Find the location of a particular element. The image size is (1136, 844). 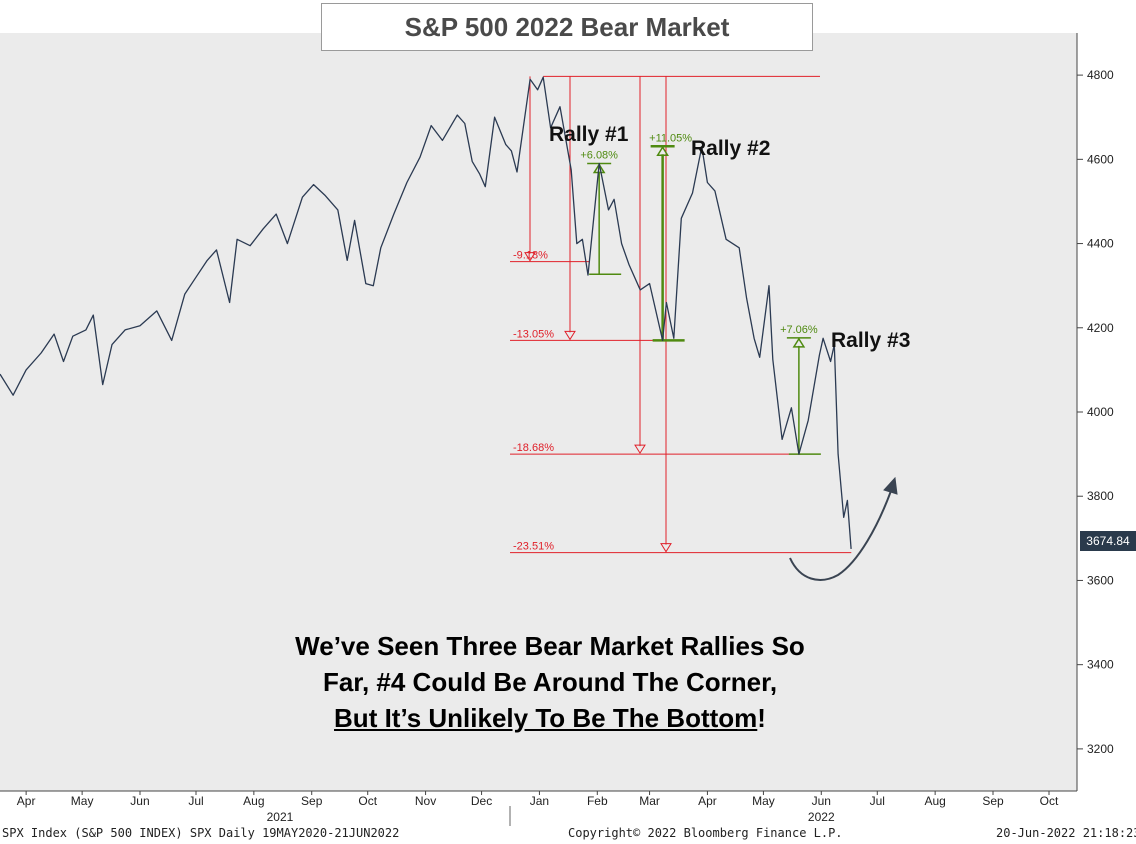

y-tick-label: 3200 is located at coordinates (1100, 749).